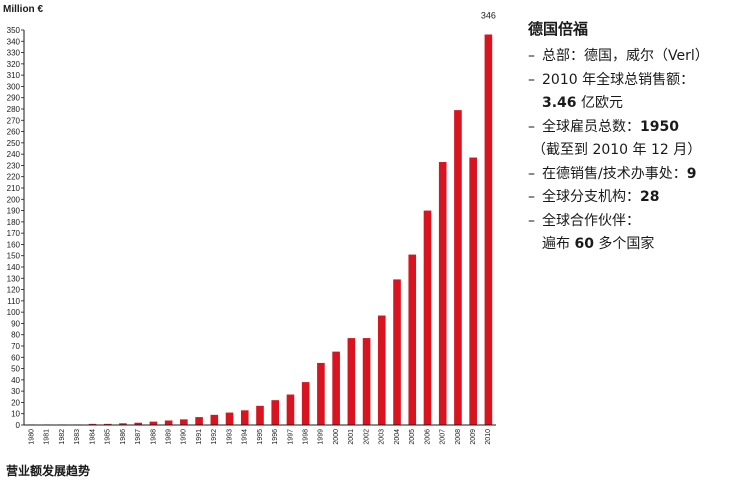 The image size is (750, 480). Describe the element at coordinates (184, 422) in the screenshot. I see `bar-1990` at that location.